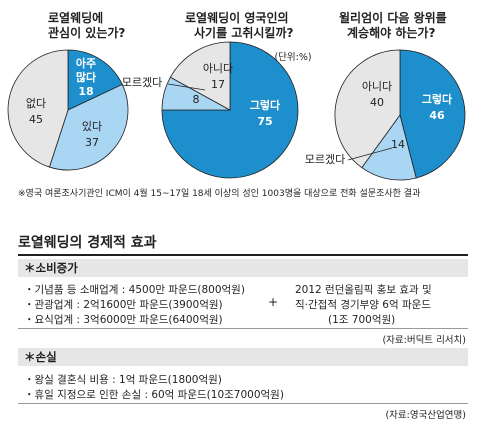 The height and width of the screenshot is (425, 484). Describe the element at coordinates (123, 380) in the screenshot. I see `loss-item-wedding-cost: ・왕실 결혼식 비용 : 1억 파운드(1800억원)` at that location.